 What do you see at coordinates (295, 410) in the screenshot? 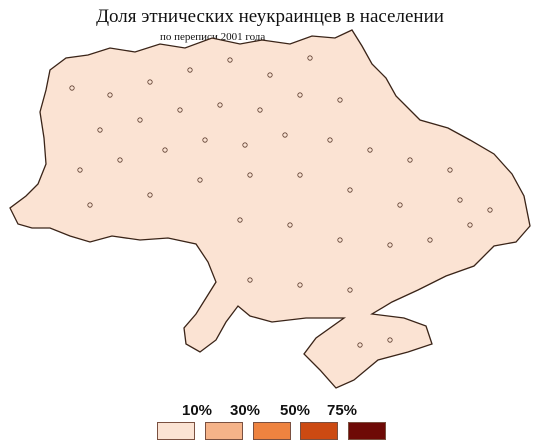
I see `legend-threshold-50: 50%` at bounding box center [295, 410].